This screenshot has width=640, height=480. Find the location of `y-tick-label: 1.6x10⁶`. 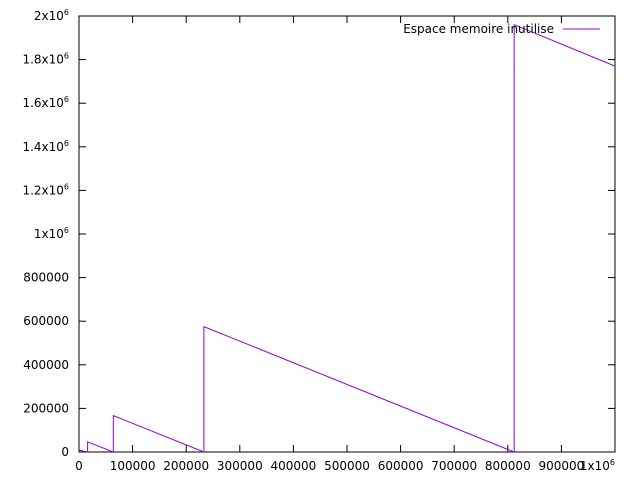

y-tick-label: 1.6x10⁶ is located at coordinates (45, 102).